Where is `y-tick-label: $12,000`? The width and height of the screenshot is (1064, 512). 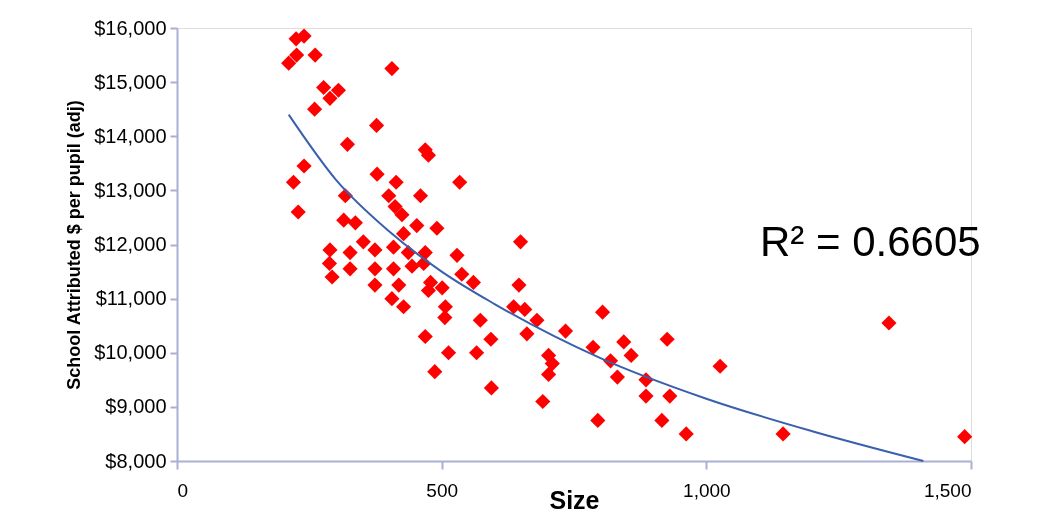 y-tick-label: $12,000 is located at coordinates (130, 244).